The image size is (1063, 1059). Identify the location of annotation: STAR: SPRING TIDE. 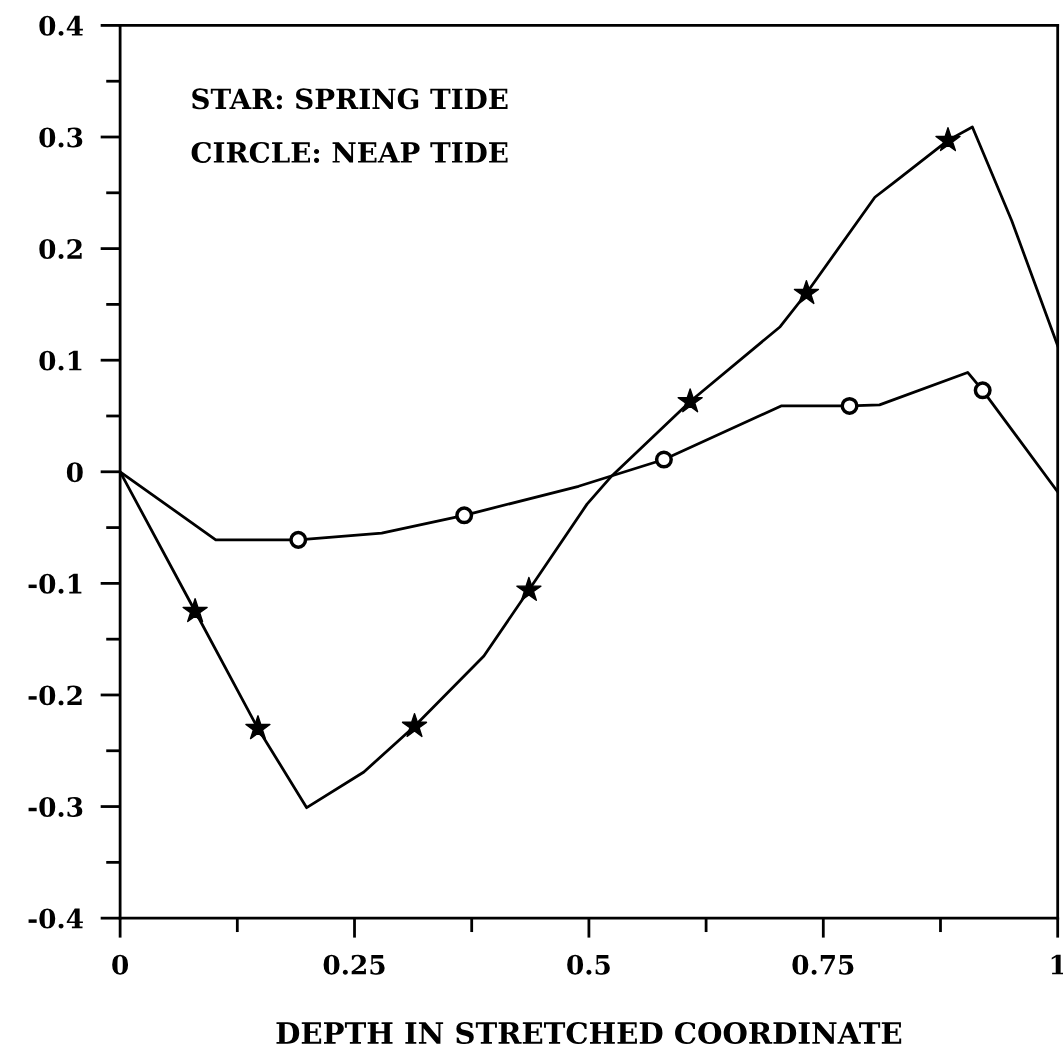
(350, 99).